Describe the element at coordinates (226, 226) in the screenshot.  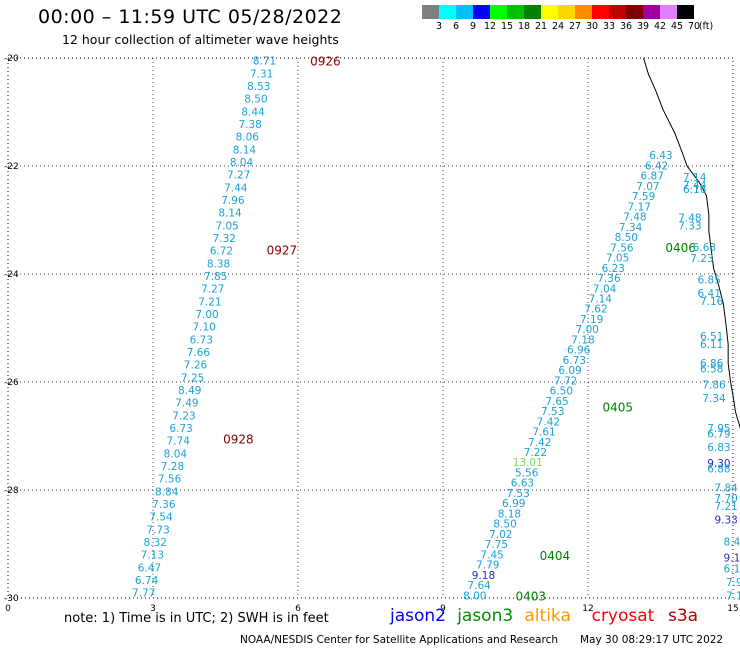
I see `swh-value: 7.05` at that location.